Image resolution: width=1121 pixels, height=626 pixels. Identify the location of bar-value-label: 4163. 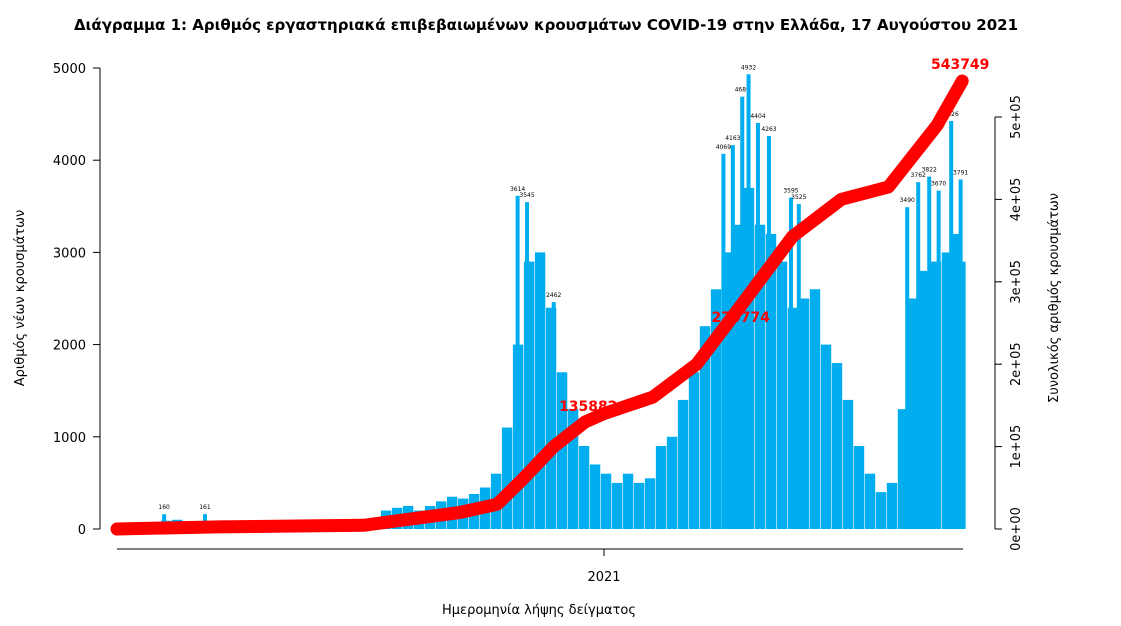
(732, 138).